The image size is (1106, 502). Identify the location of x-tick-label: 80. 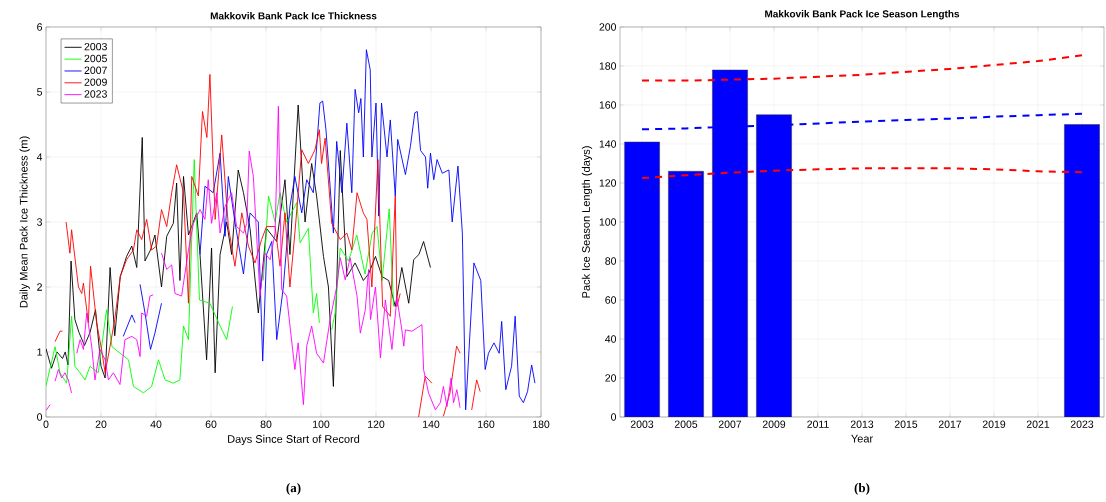
(266, 424).